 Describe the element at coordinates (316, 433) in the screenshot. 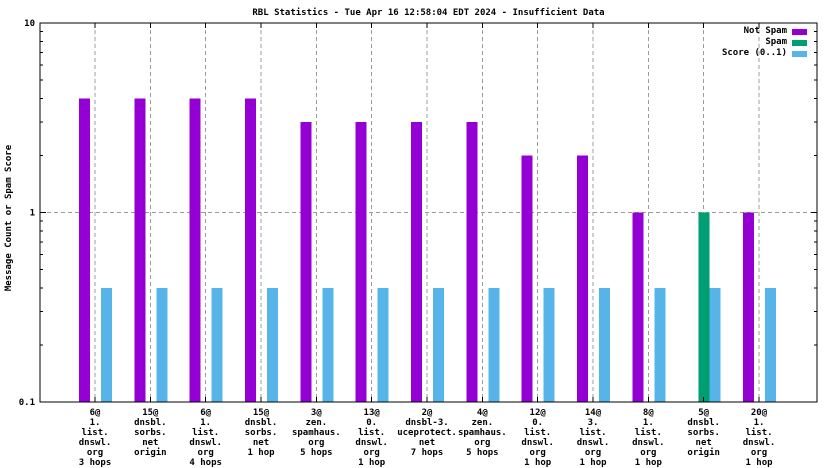

I see `x-category-label-4: 3@ zen. spamhaus. org 5 hops` at that location.